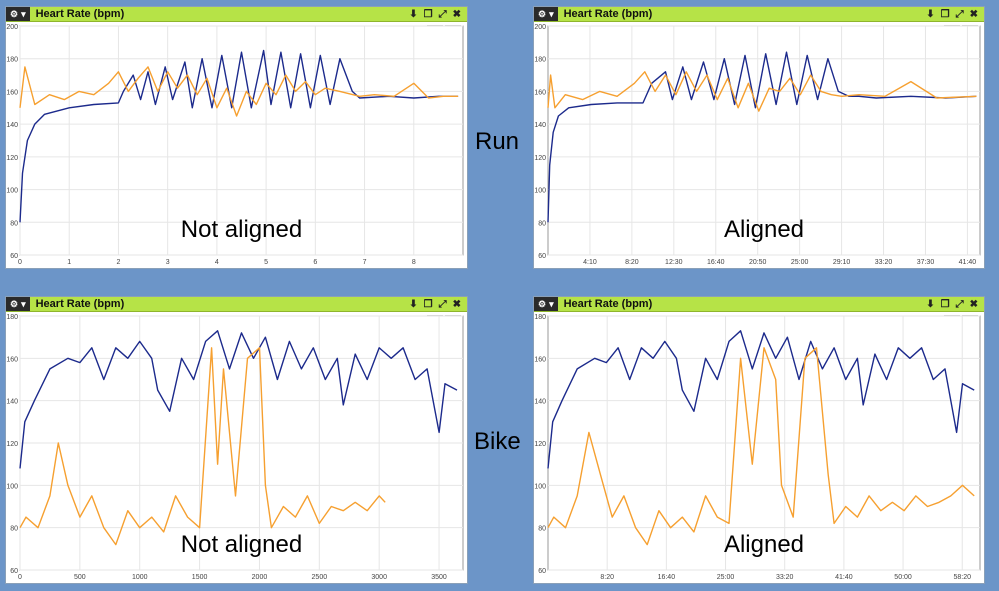 Image resolution: width=999 pixels, height=591 pixels. Describe the element at coordinates (241, 229) in the screenshot. I see `chart-annotation: Not aligned` at that location.